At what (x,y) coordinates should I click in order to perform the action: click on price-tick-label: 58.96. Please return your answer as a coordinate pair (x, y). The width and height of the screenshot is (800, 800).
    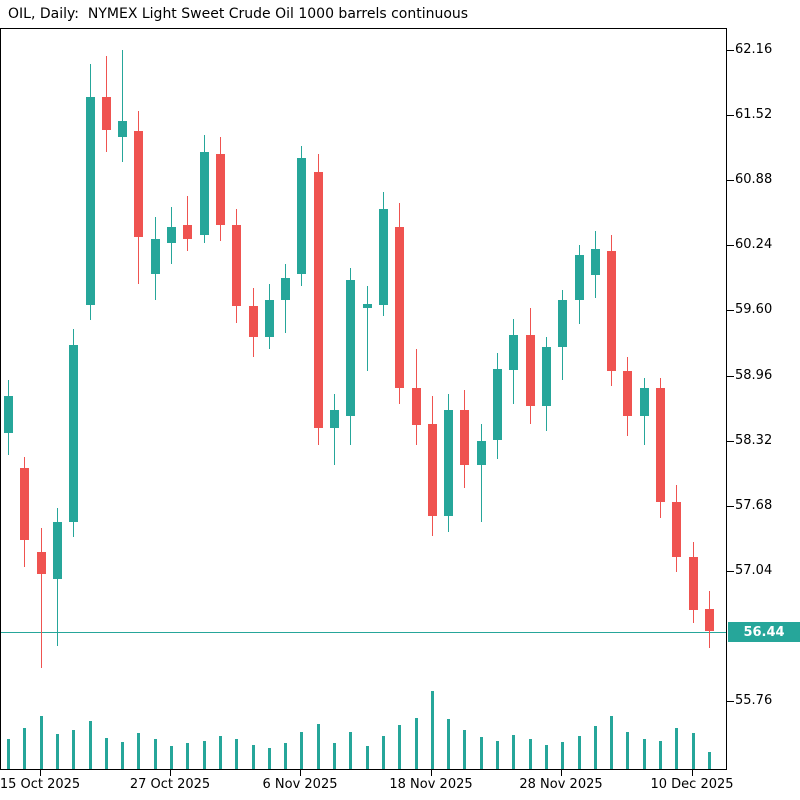
    Looking at the image, I should click on (754, 375).